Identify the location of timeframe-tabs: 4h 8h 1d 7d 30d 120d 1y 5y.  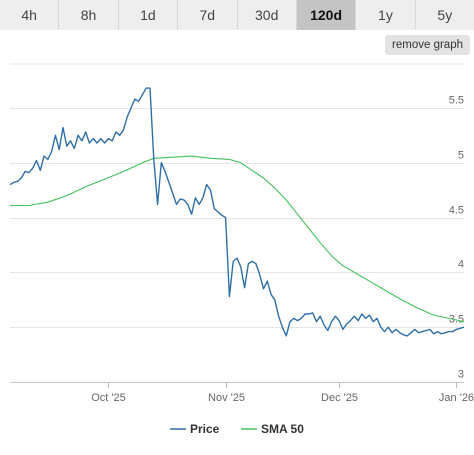
(237, 15).